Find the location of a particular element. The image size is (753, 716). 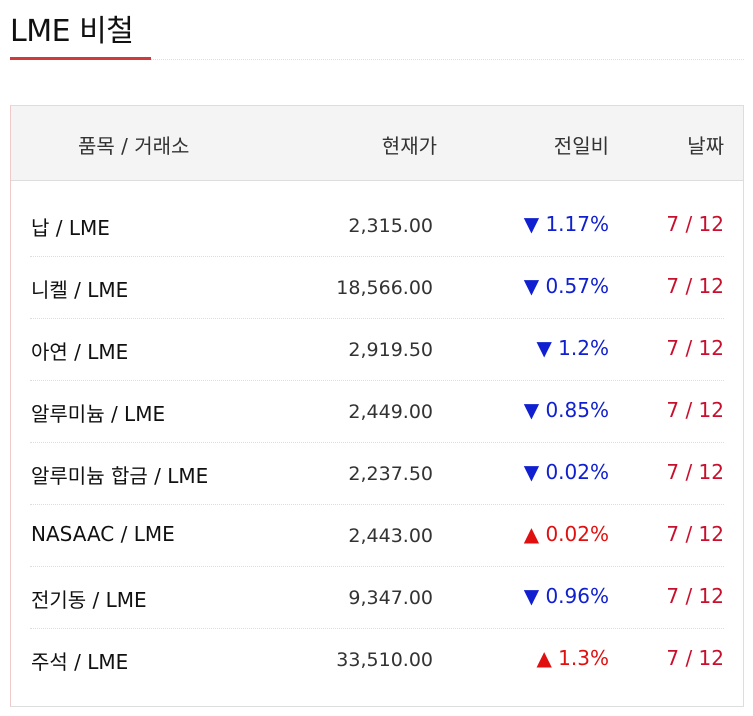

header-price: 현재가 is located at coordinates (409, 146).